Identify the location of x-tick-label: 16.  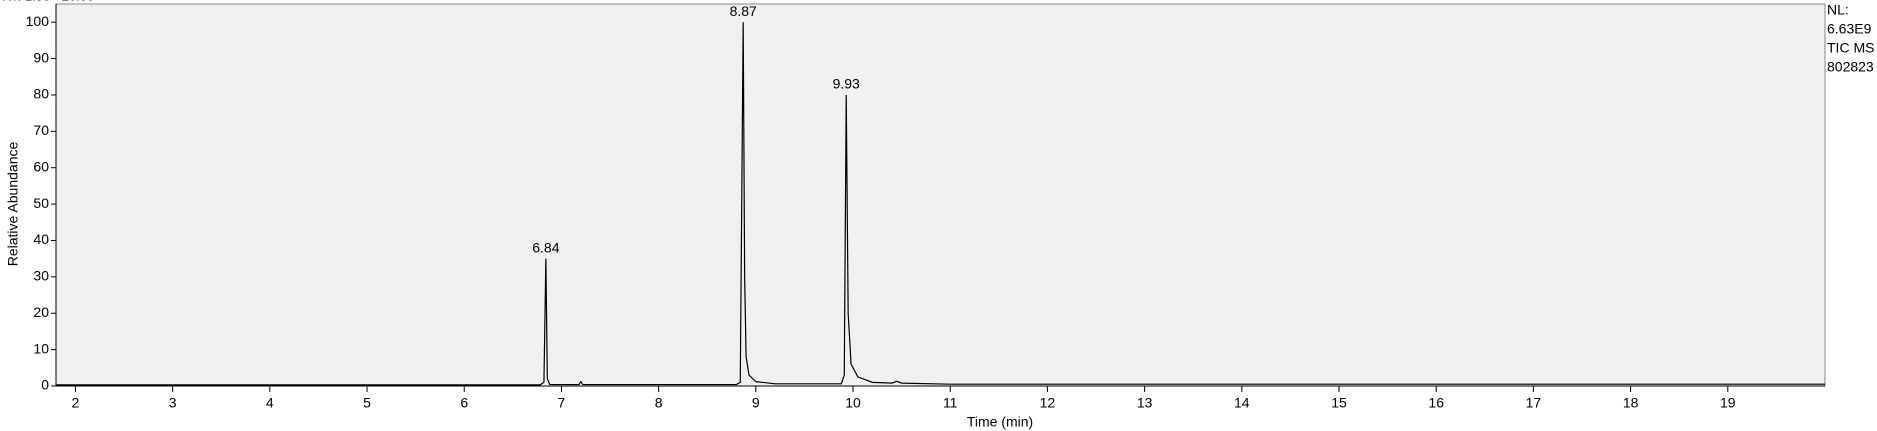
(1436, 403).